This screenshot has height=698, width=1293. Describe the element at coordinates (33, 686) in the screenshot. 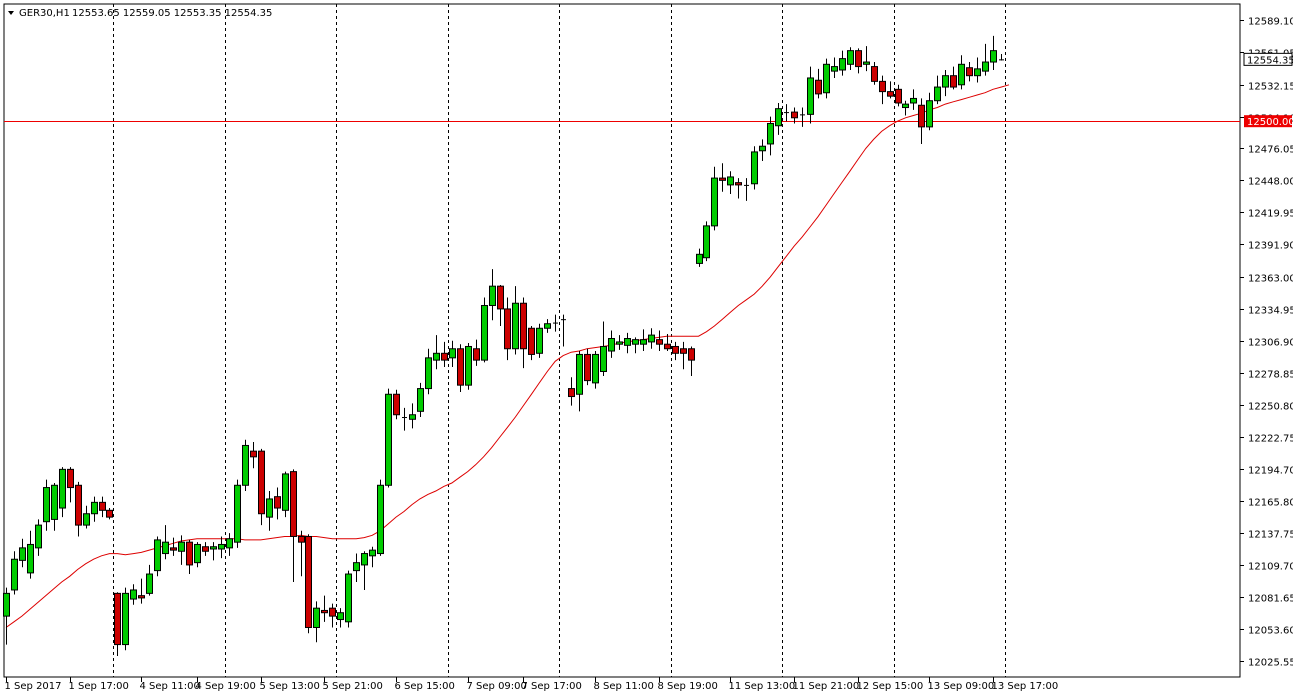

I see `time-tick-label: 1 Sep 2017` at that location.